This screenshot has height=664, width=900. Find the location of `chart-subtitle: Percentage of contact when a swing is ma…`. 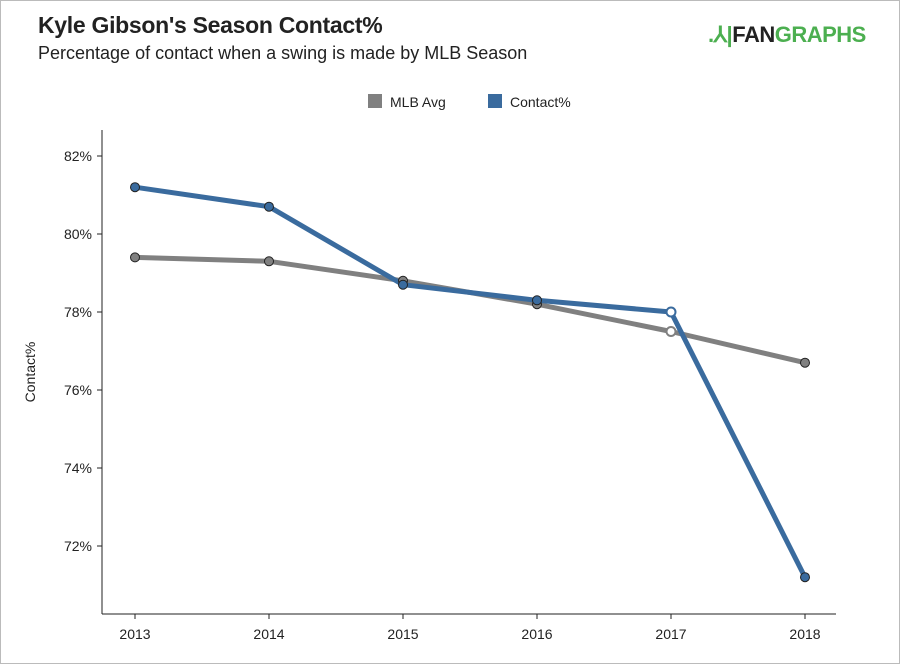

chart-subtitle: Percentage of contact when a swing is ma… is located at coordinates (283, 53).